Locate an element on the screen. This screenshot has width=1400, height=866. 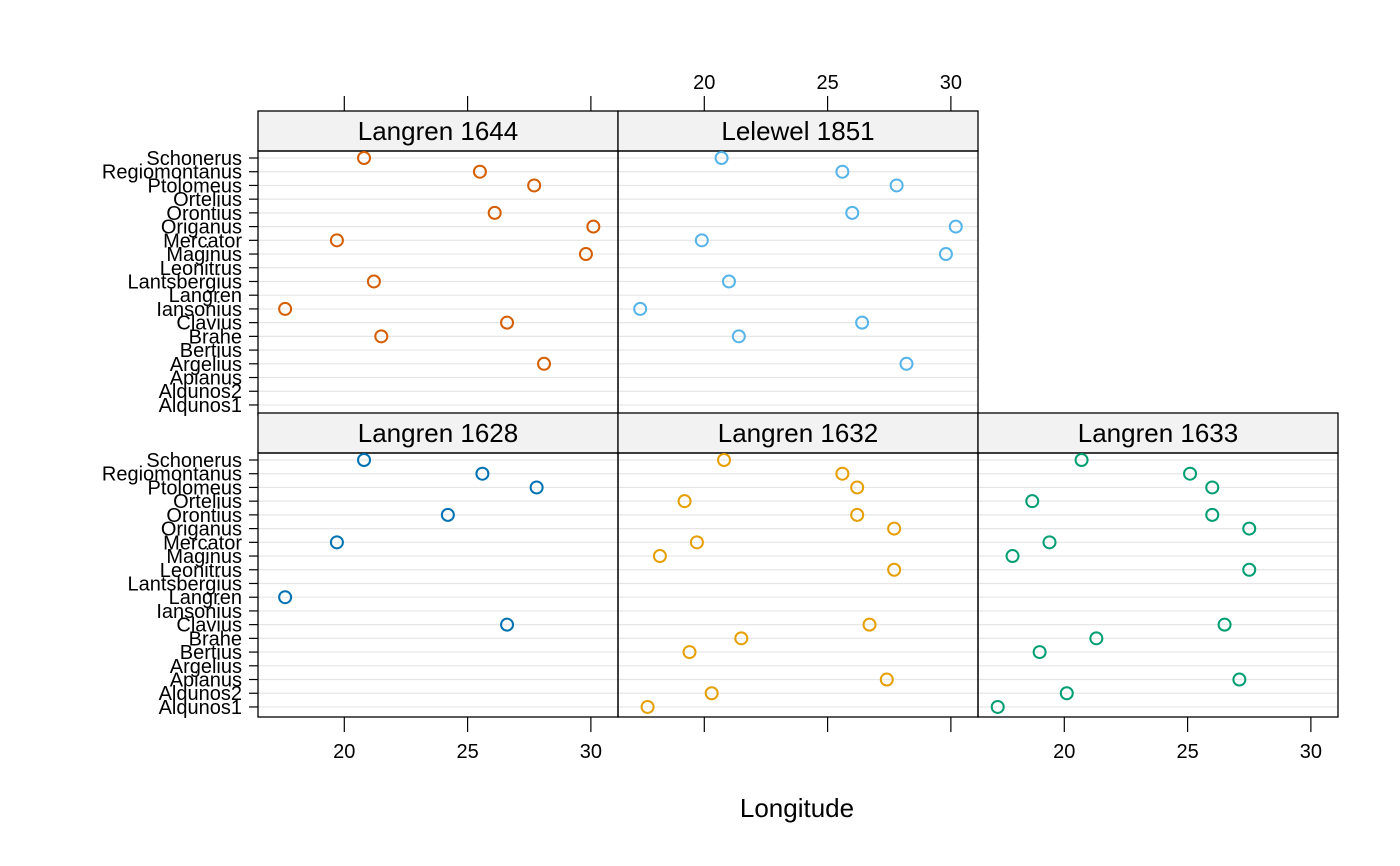
point-langren-1632-alqunos2 is located at coordinates (711, 693).